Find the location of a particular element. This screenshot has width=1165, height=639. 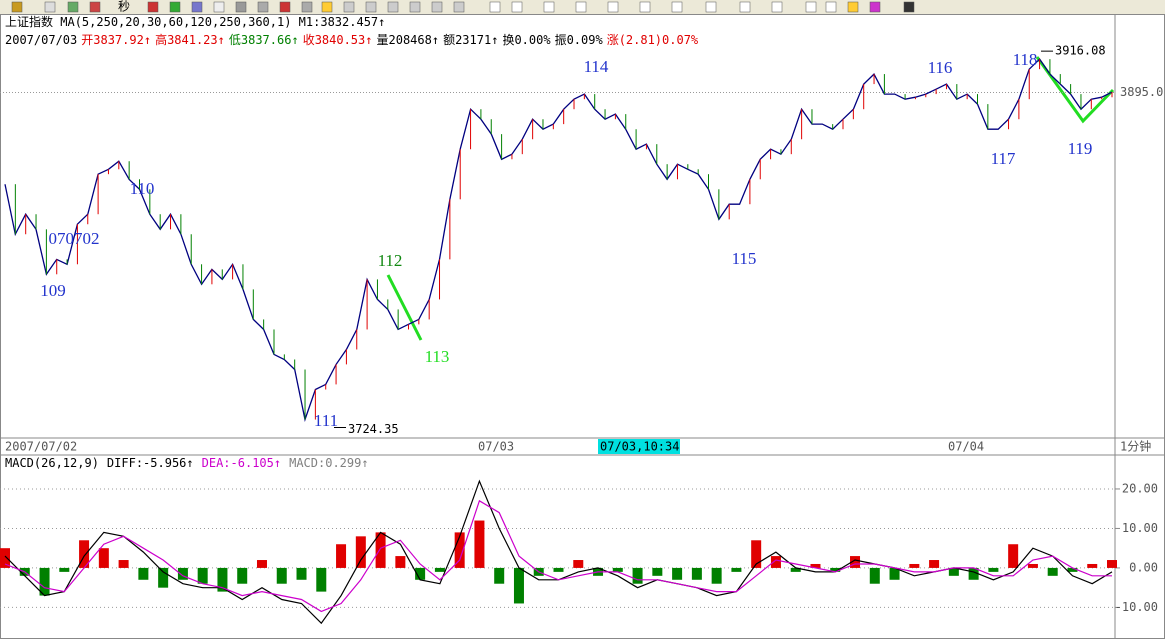

toolbar-icons is located at coordinates (463, 7).